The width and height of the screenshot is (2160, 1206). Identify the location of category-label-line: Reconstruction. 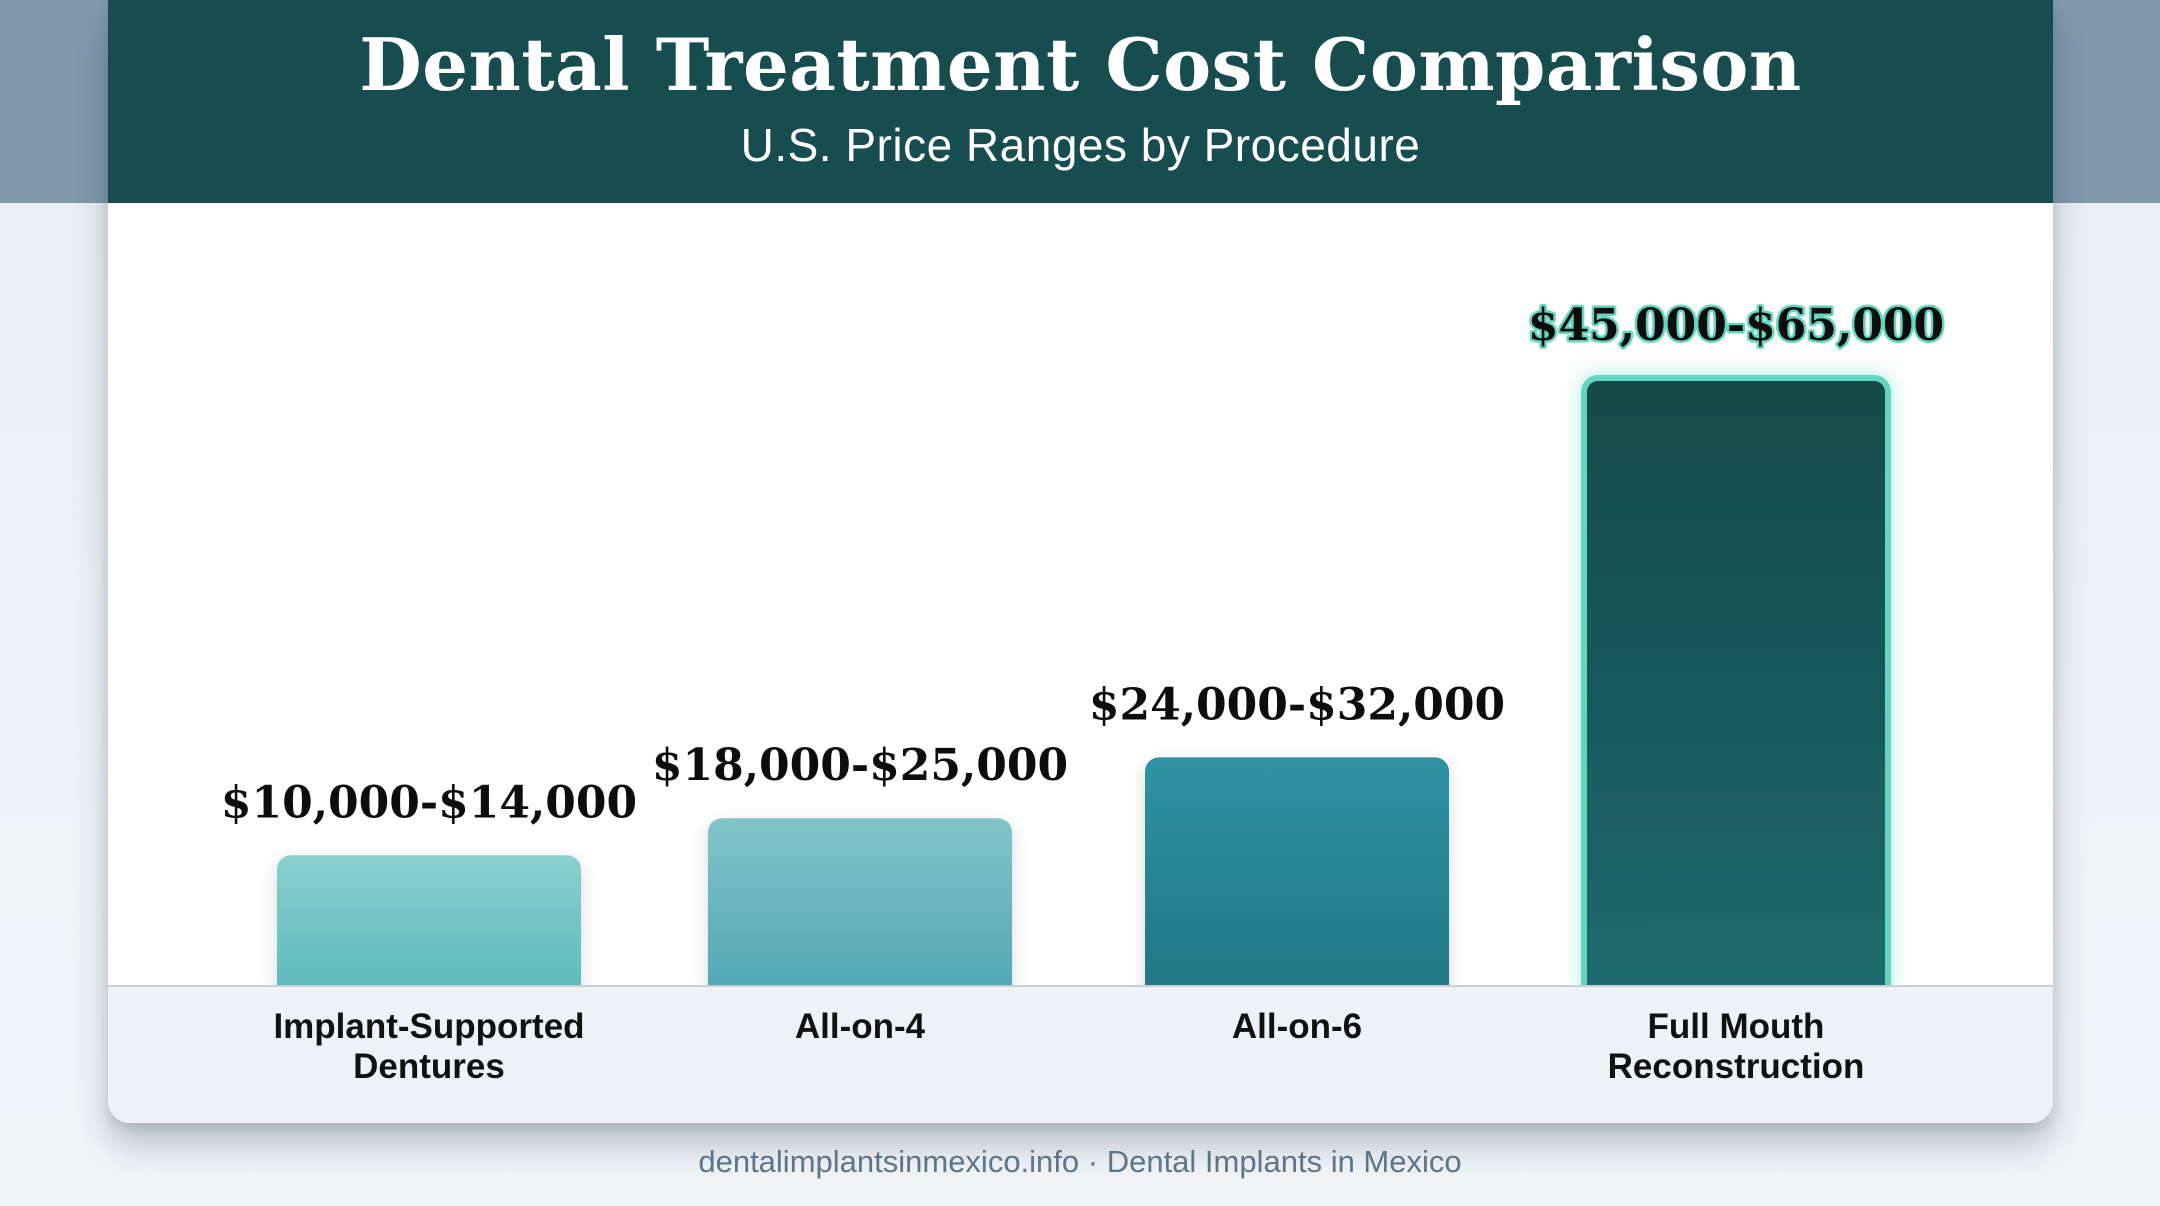
(1736, 1066).